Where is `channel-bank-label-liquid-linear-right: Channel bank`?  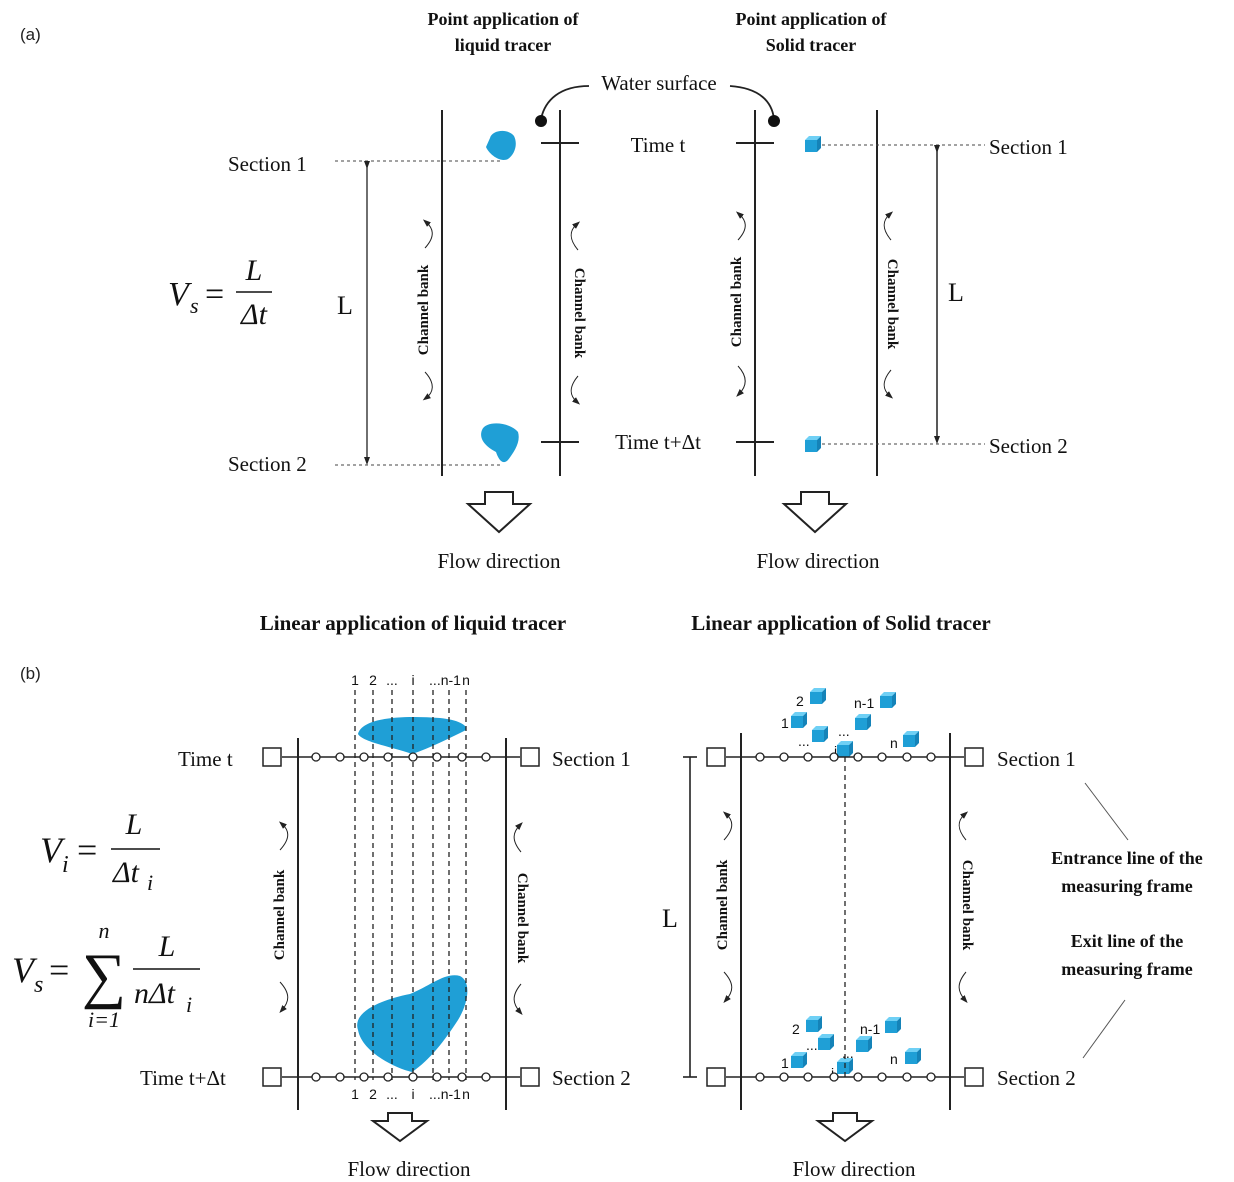 channel-bank-label-liquid-linear-right: Channel bank is located at coordinates (521, 919).